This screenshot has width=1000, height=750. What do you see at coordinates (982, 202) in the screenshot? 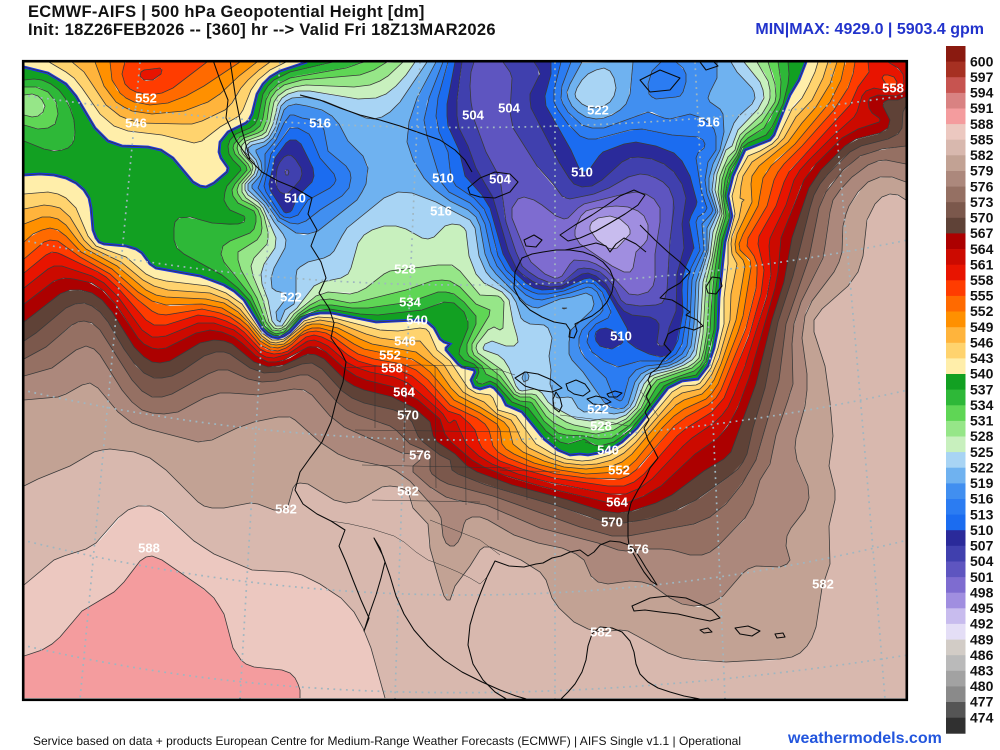
I see `svg-text: 573` at bounding box center [982, 202].